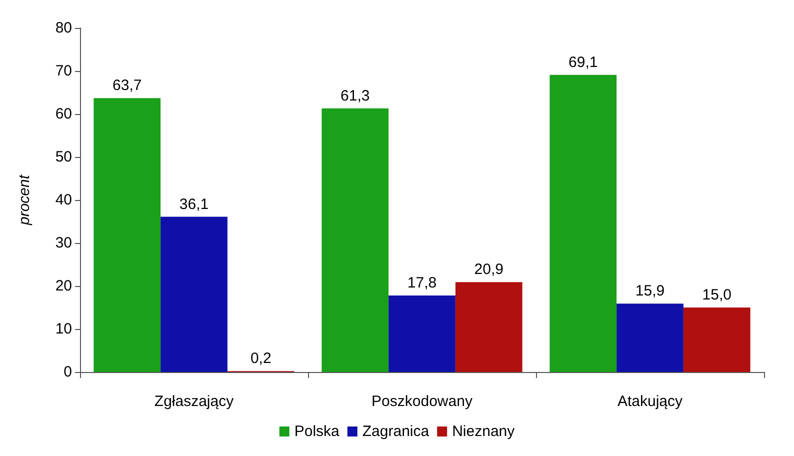 The image size is (794, 456). What do you see at coordinates (194, 204) in the screenshot?
I see `data-label: 36,1` at bounding box center [194, 204].